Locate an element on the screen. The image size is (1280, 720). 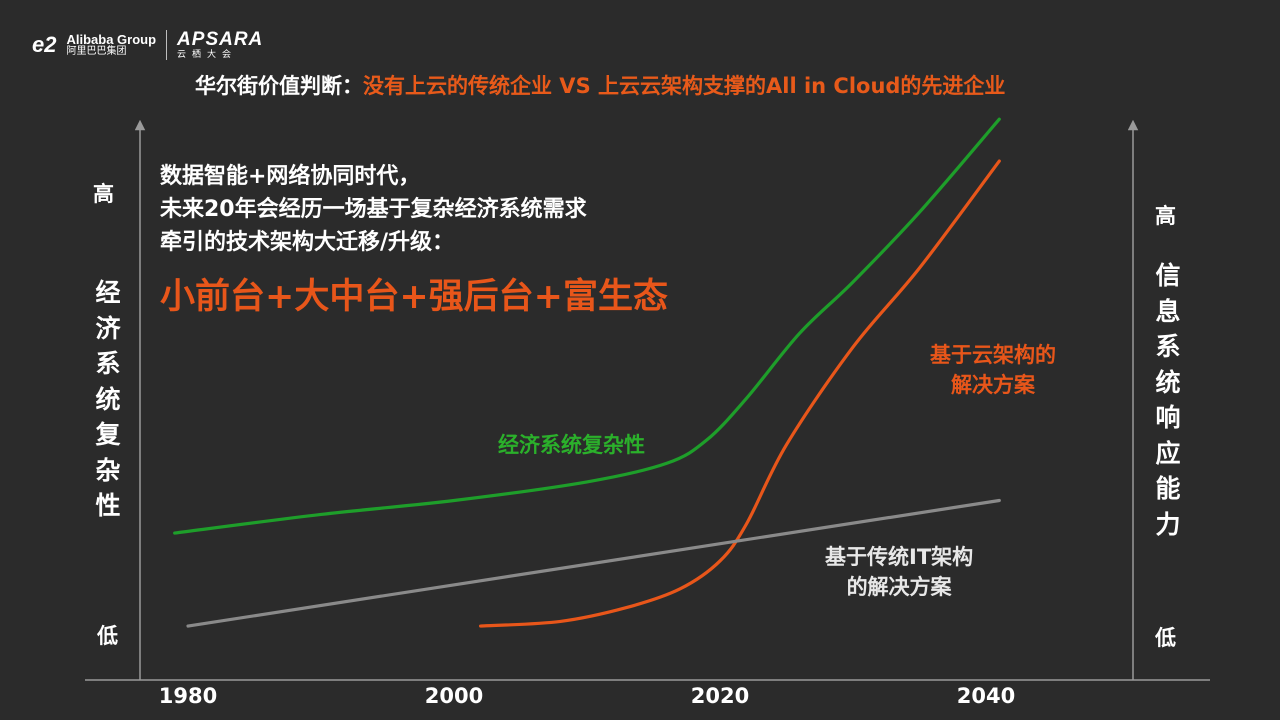
header-logos: e2 Alibaba Group 阿里巴巴集团 APSARA 云栖大会 is located at coordinates (147, 45).